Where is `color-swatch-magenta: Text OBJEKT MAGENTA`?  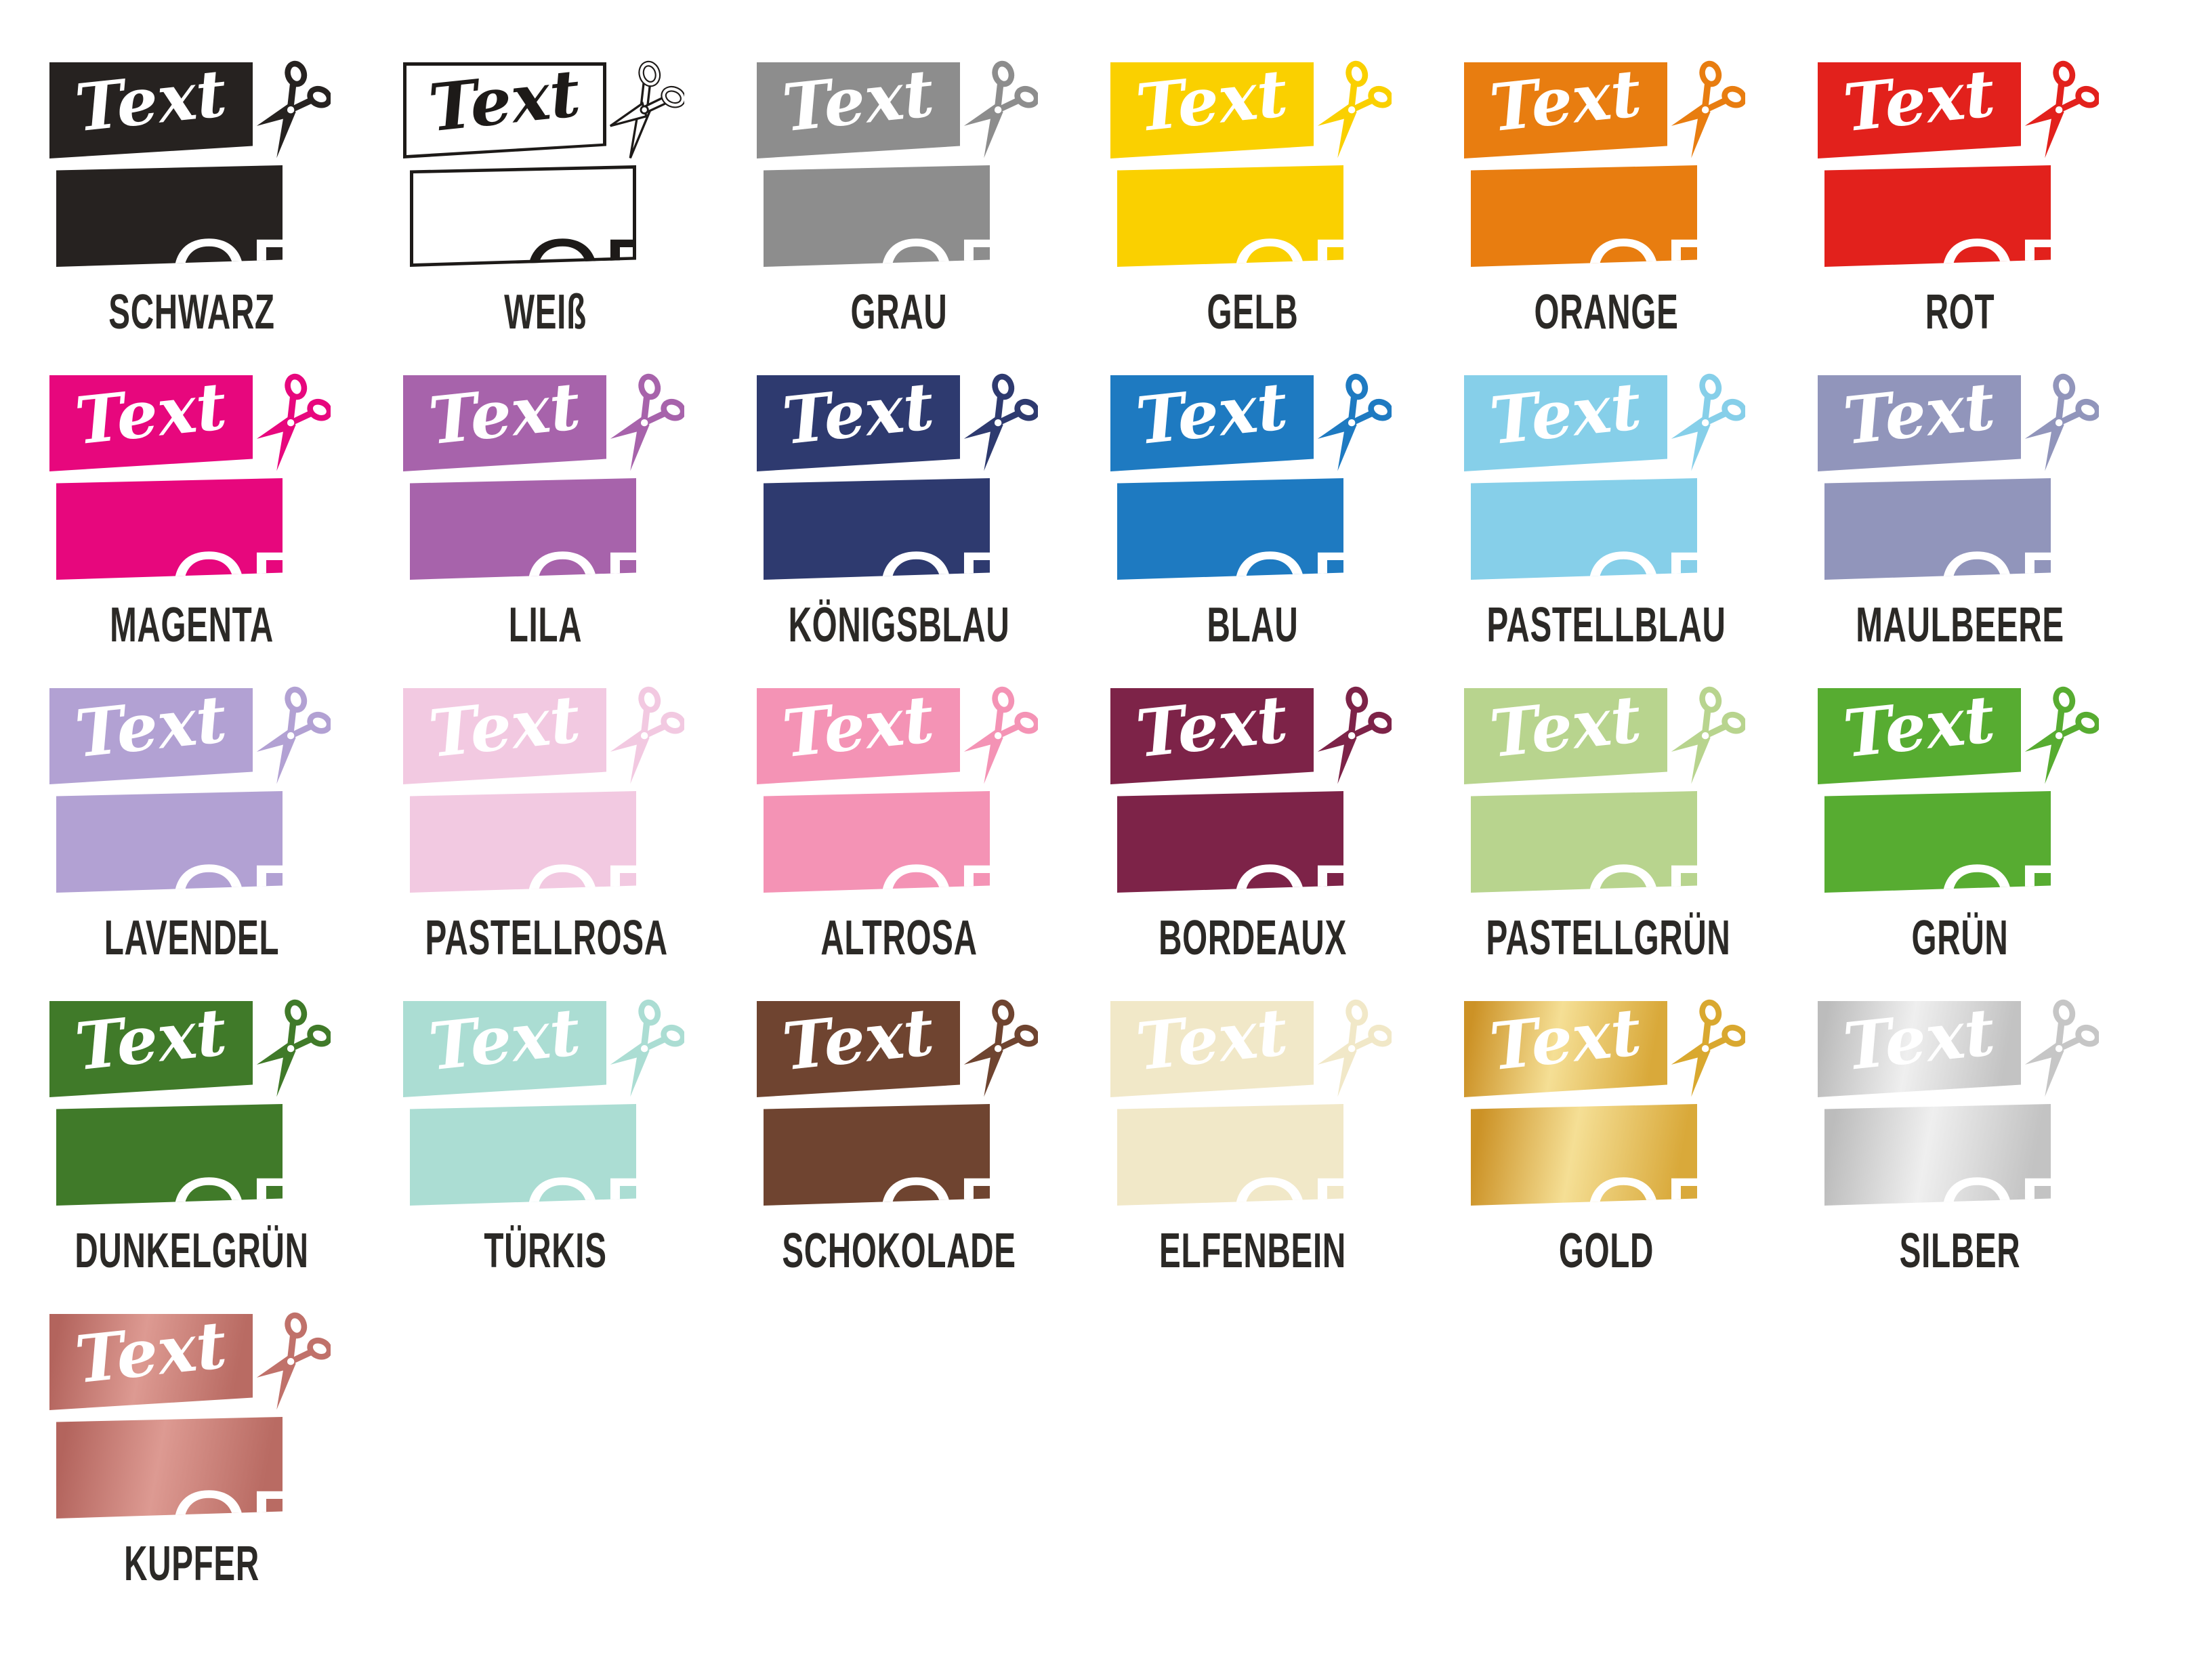 color-swatch-magenta: Text OBJEKT MAGENTA is located at coordinates (192, 530).